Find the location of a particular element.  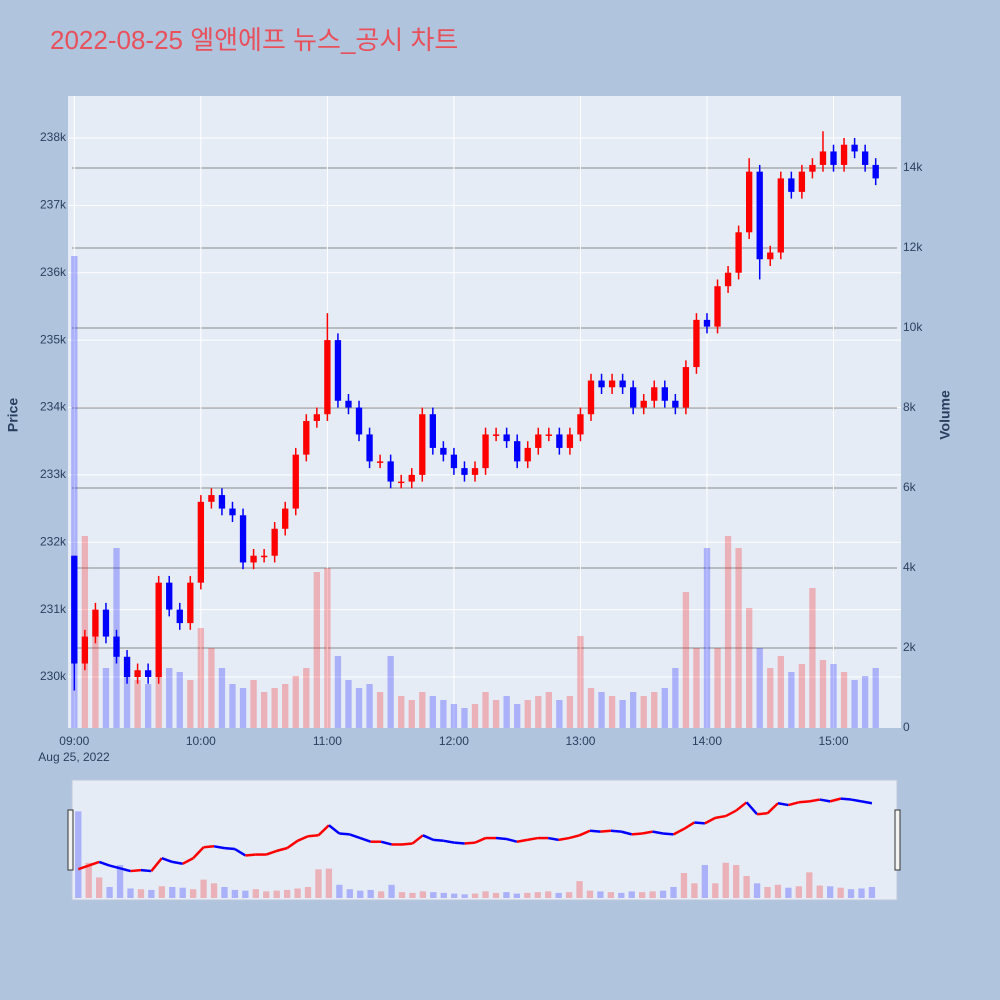

y-tick-label: 236k is located at coordinates (53, 272).